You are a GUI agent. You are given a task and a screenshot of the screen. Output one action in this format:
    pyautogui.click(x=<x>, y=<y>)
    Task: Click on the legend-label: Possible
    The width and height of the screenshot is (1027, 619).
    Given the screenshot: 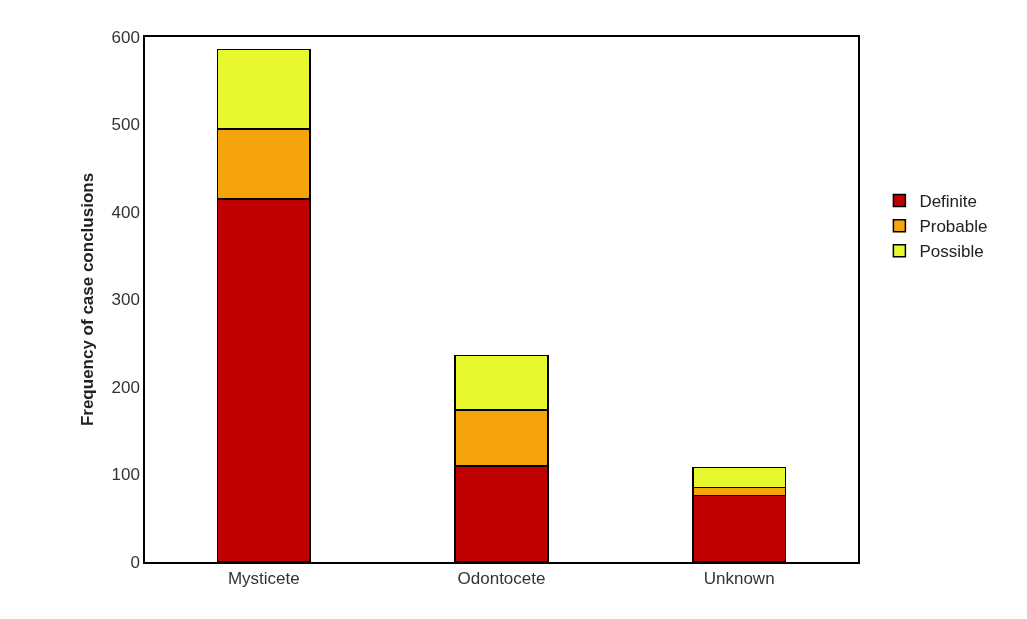 What is the action you would take?
    pyautogui.click(x=951, y=252)
    